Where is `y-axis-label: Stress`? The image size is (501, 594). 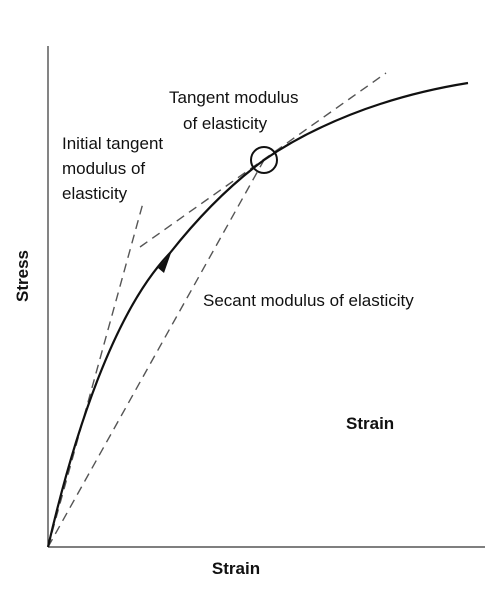 y-axis-label: Stress is located at coordinates (22, 276).